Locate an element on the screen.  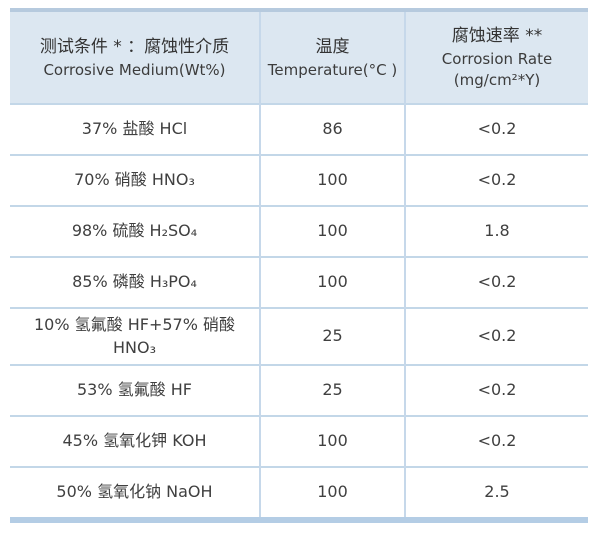
cell-rate: 1.8 is located at coordinates (496, 231).